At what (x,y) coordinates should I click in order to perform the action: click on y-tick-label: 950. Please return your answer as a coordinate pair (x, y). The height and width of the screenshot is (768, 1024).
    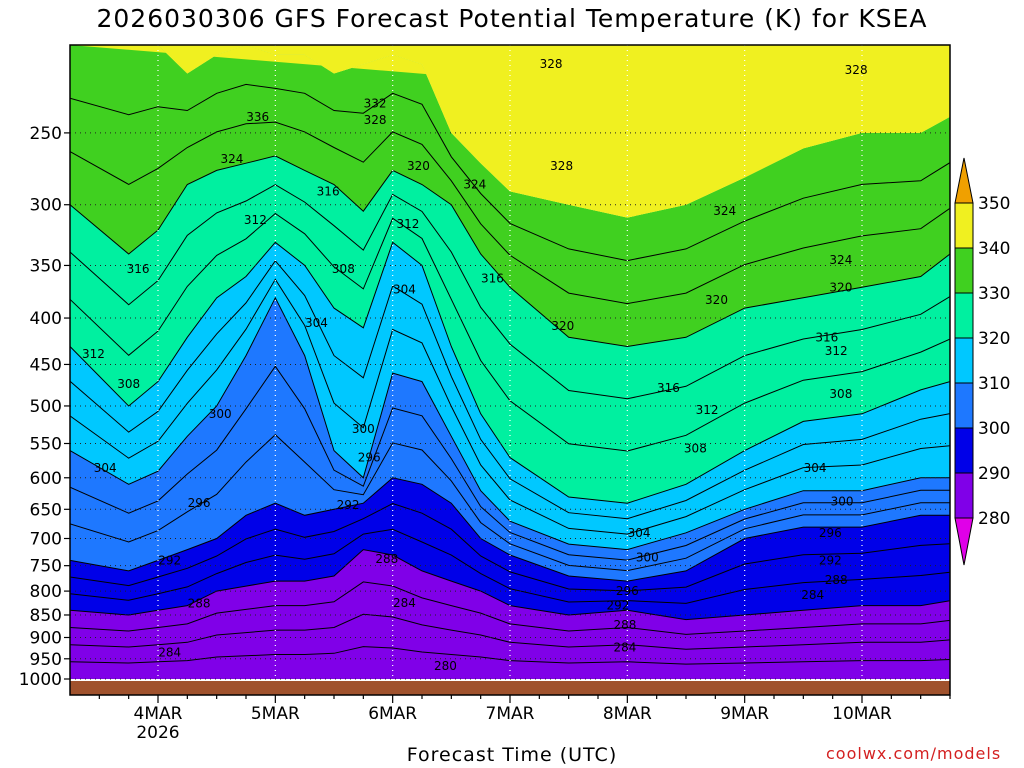
    Looking at the image, I should click on (46, 660).